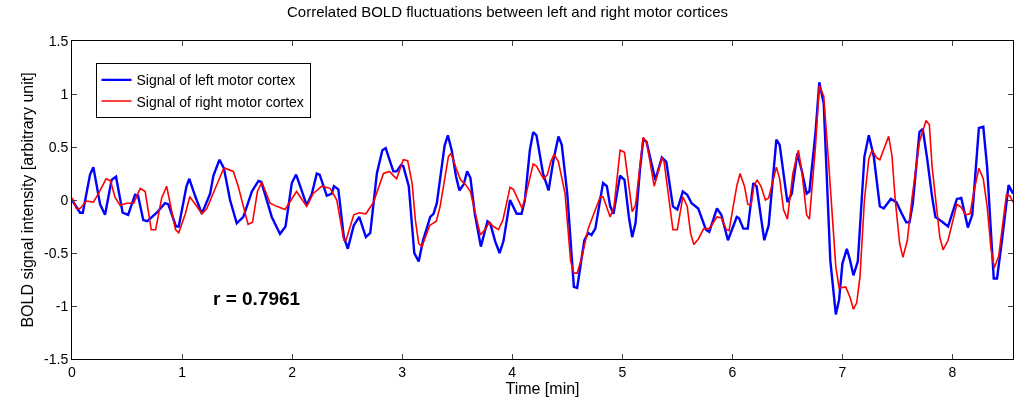 This screenshot has width=1015, height=407. I want to click on y-tick-label: -1.5, so click(56, 358).